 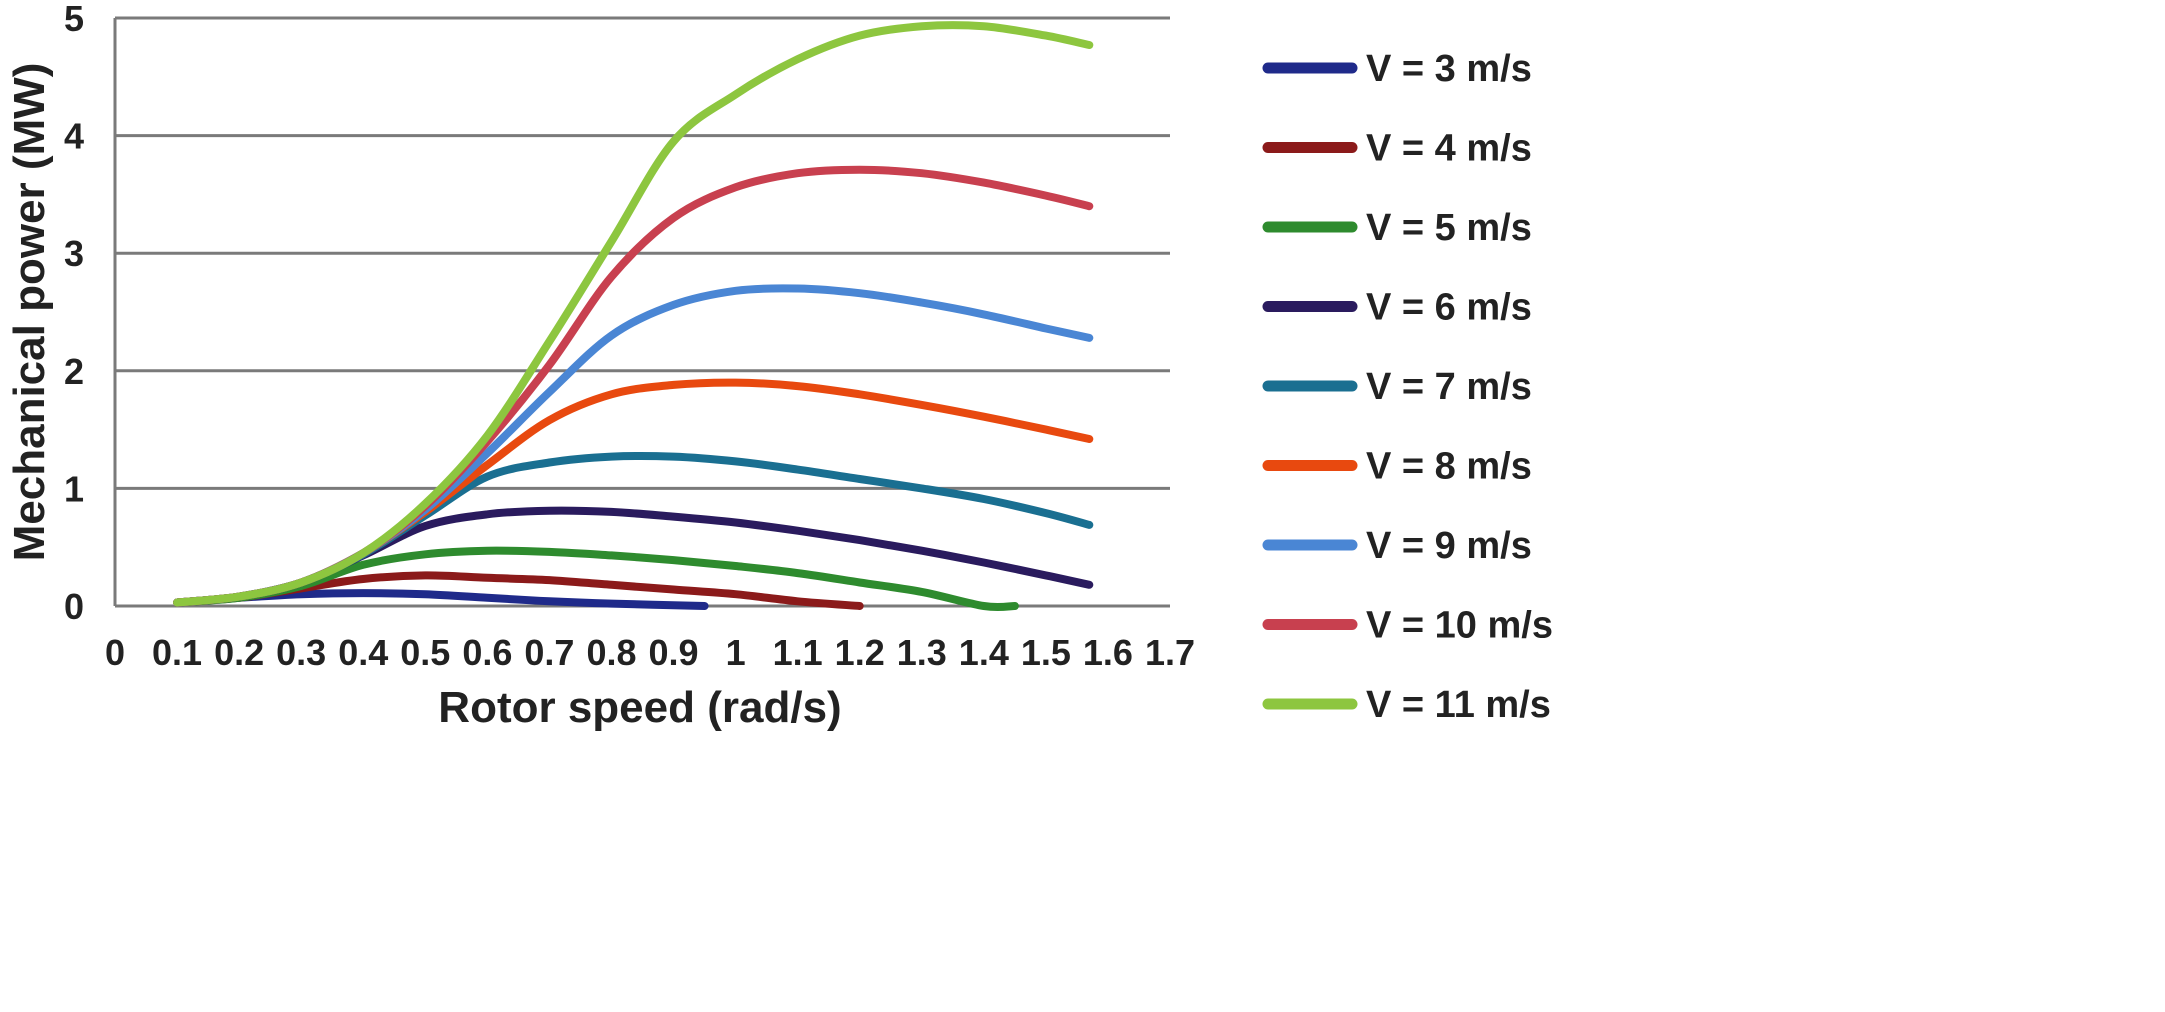 What do you see at coordinates (239, 652) in the screenshot?
I see `x-tick-label: 0.2` at bounding box center [239, 652].